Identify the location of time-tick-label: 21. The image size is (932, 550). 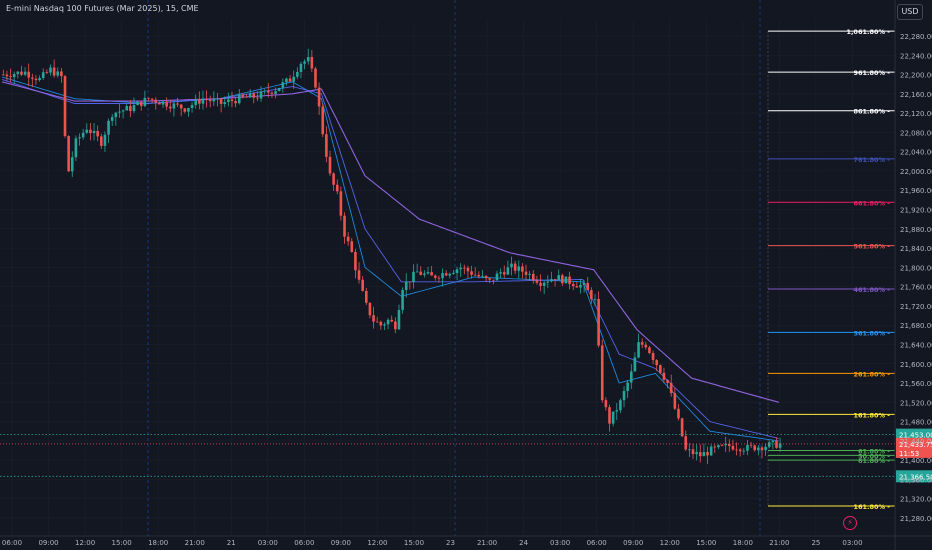
(231, 543).